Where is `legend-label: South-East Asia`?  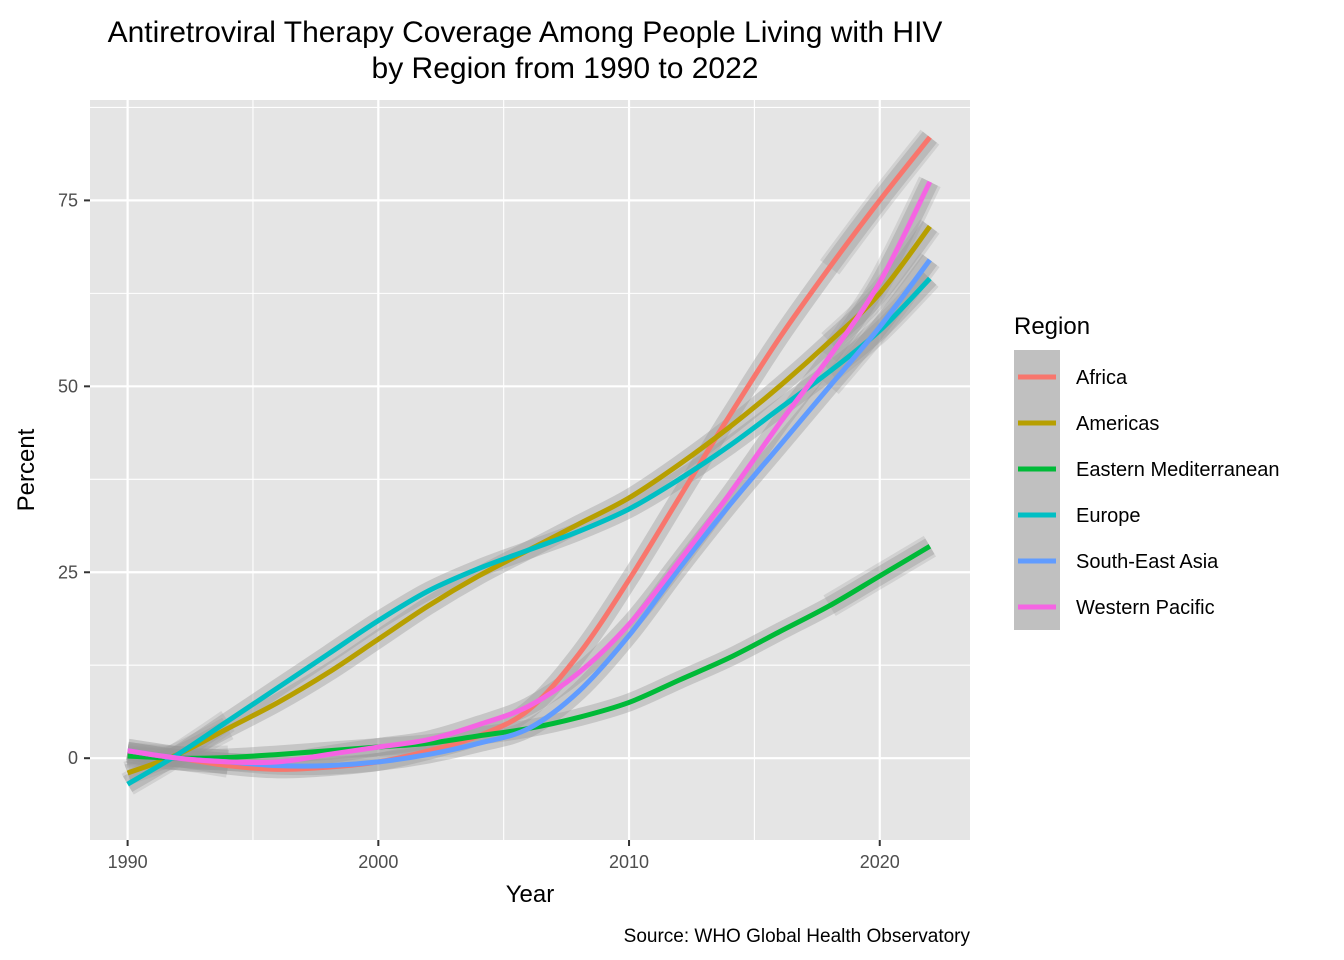 legend-label: South-East Asia is located at coordinates (1147, 562).